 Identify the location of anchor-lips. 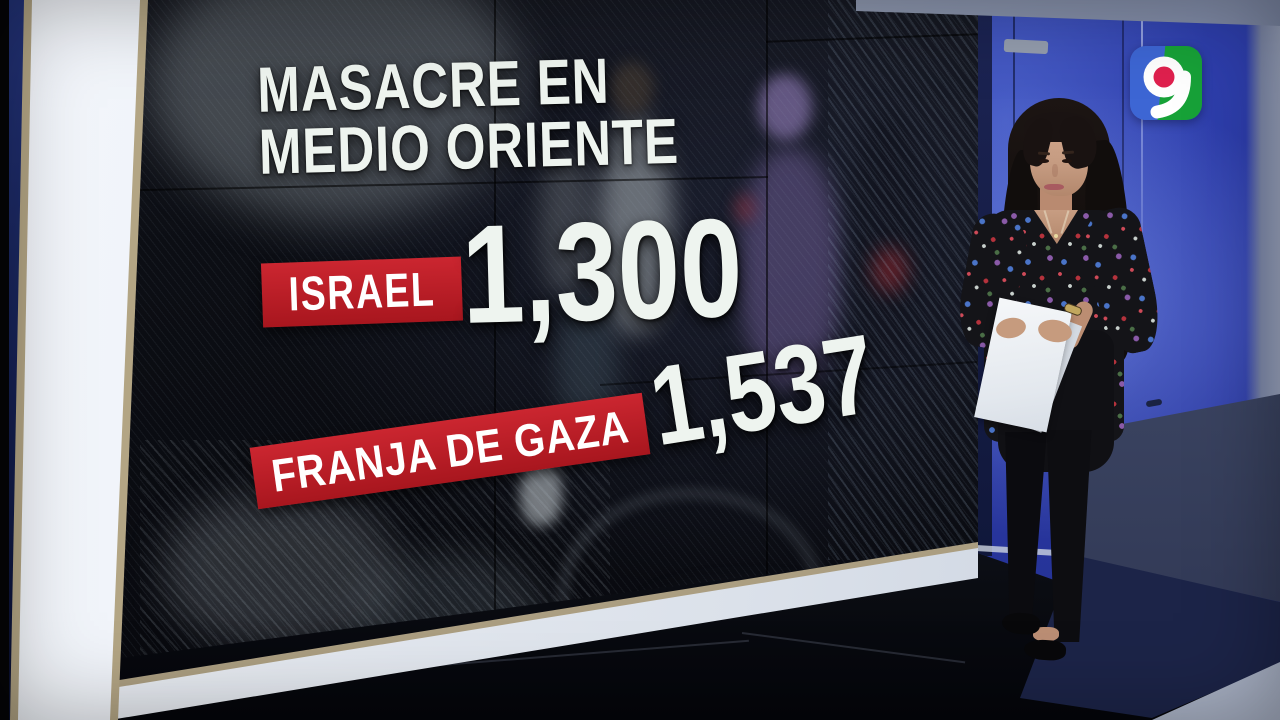
(1054, 187).